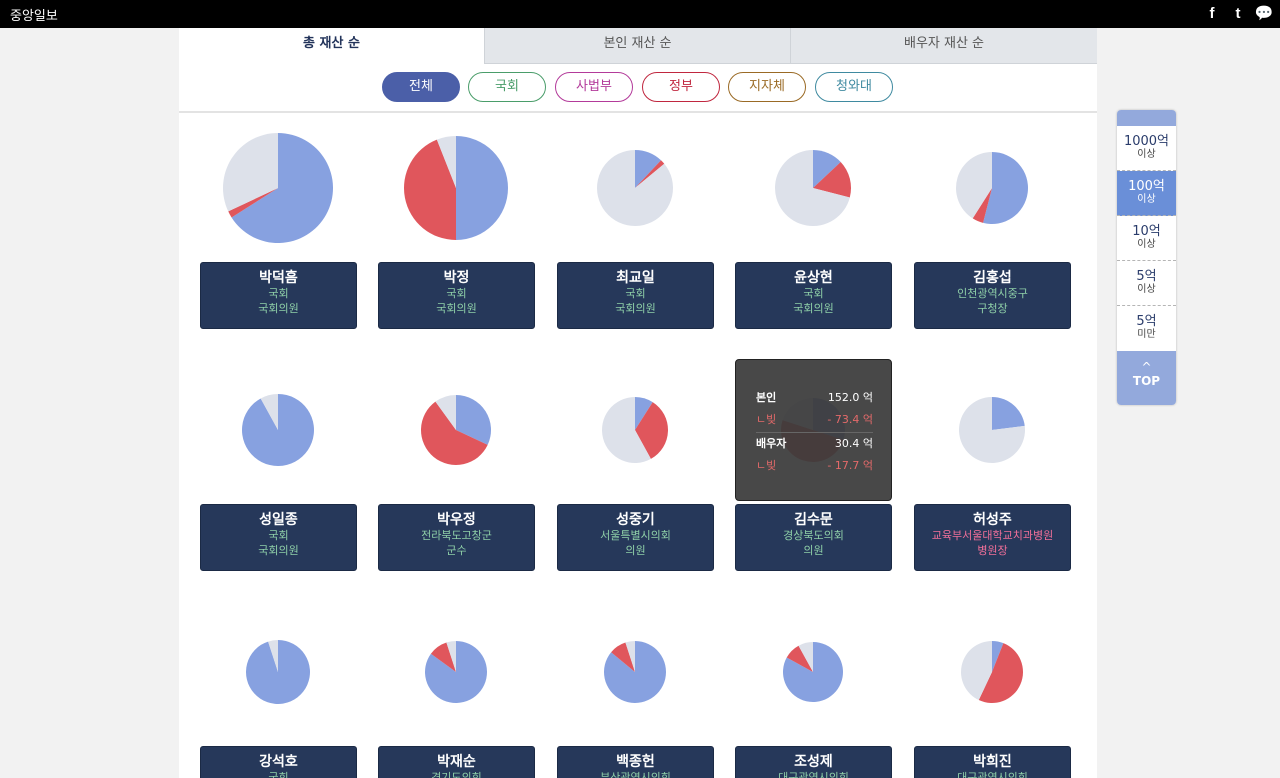 The width and height of the screenshot is (1280, 778). Describe the element at coordinates (635, 295) in the screenshot. I see `person-card: 최교일 국회 국회의원` at that location.